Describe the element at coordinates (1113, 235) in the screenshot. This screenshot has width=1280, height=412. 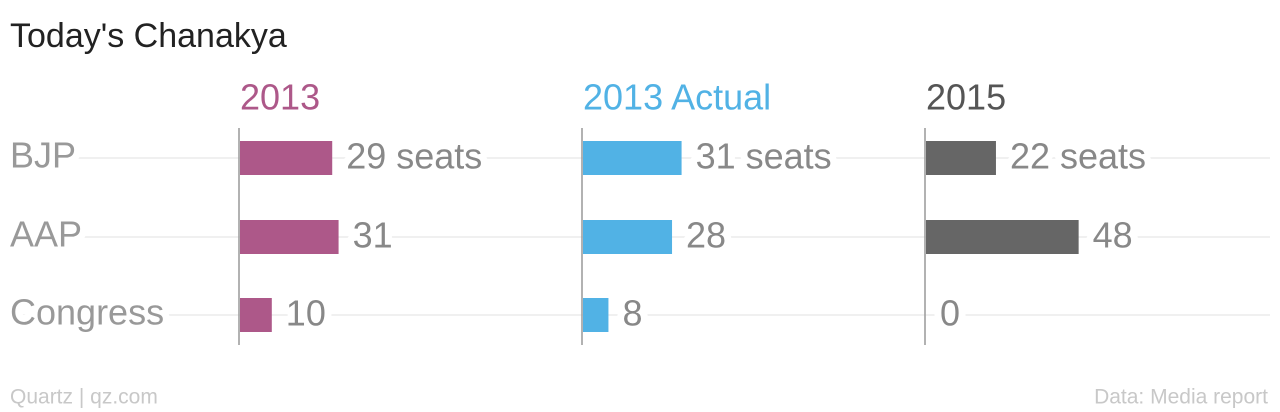
I see `value-label: 48` at that location.